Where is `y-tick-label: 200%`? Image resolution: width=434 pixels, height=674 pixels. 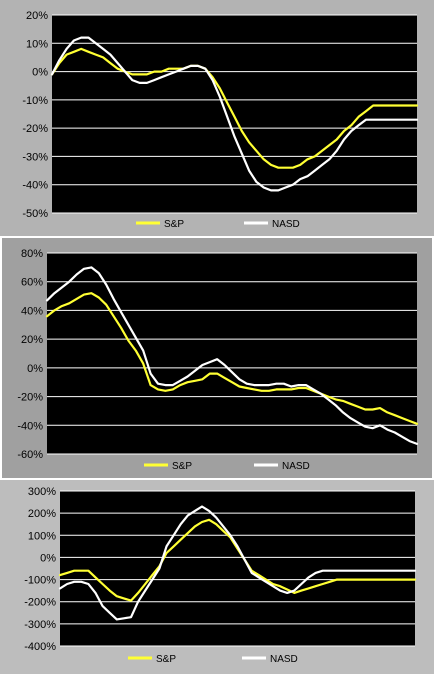
y-tick-label: 200% is located at coordinates (42, 514).